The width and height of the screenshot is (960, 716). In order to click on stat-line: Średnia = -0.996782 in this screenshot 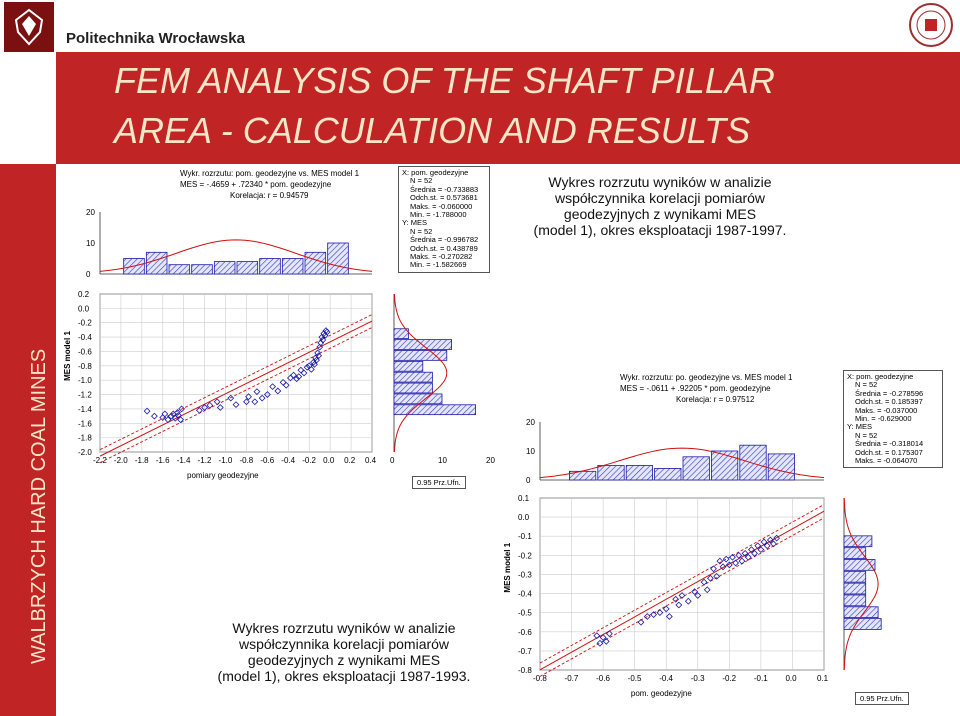, I will do `click(444, 240)`.